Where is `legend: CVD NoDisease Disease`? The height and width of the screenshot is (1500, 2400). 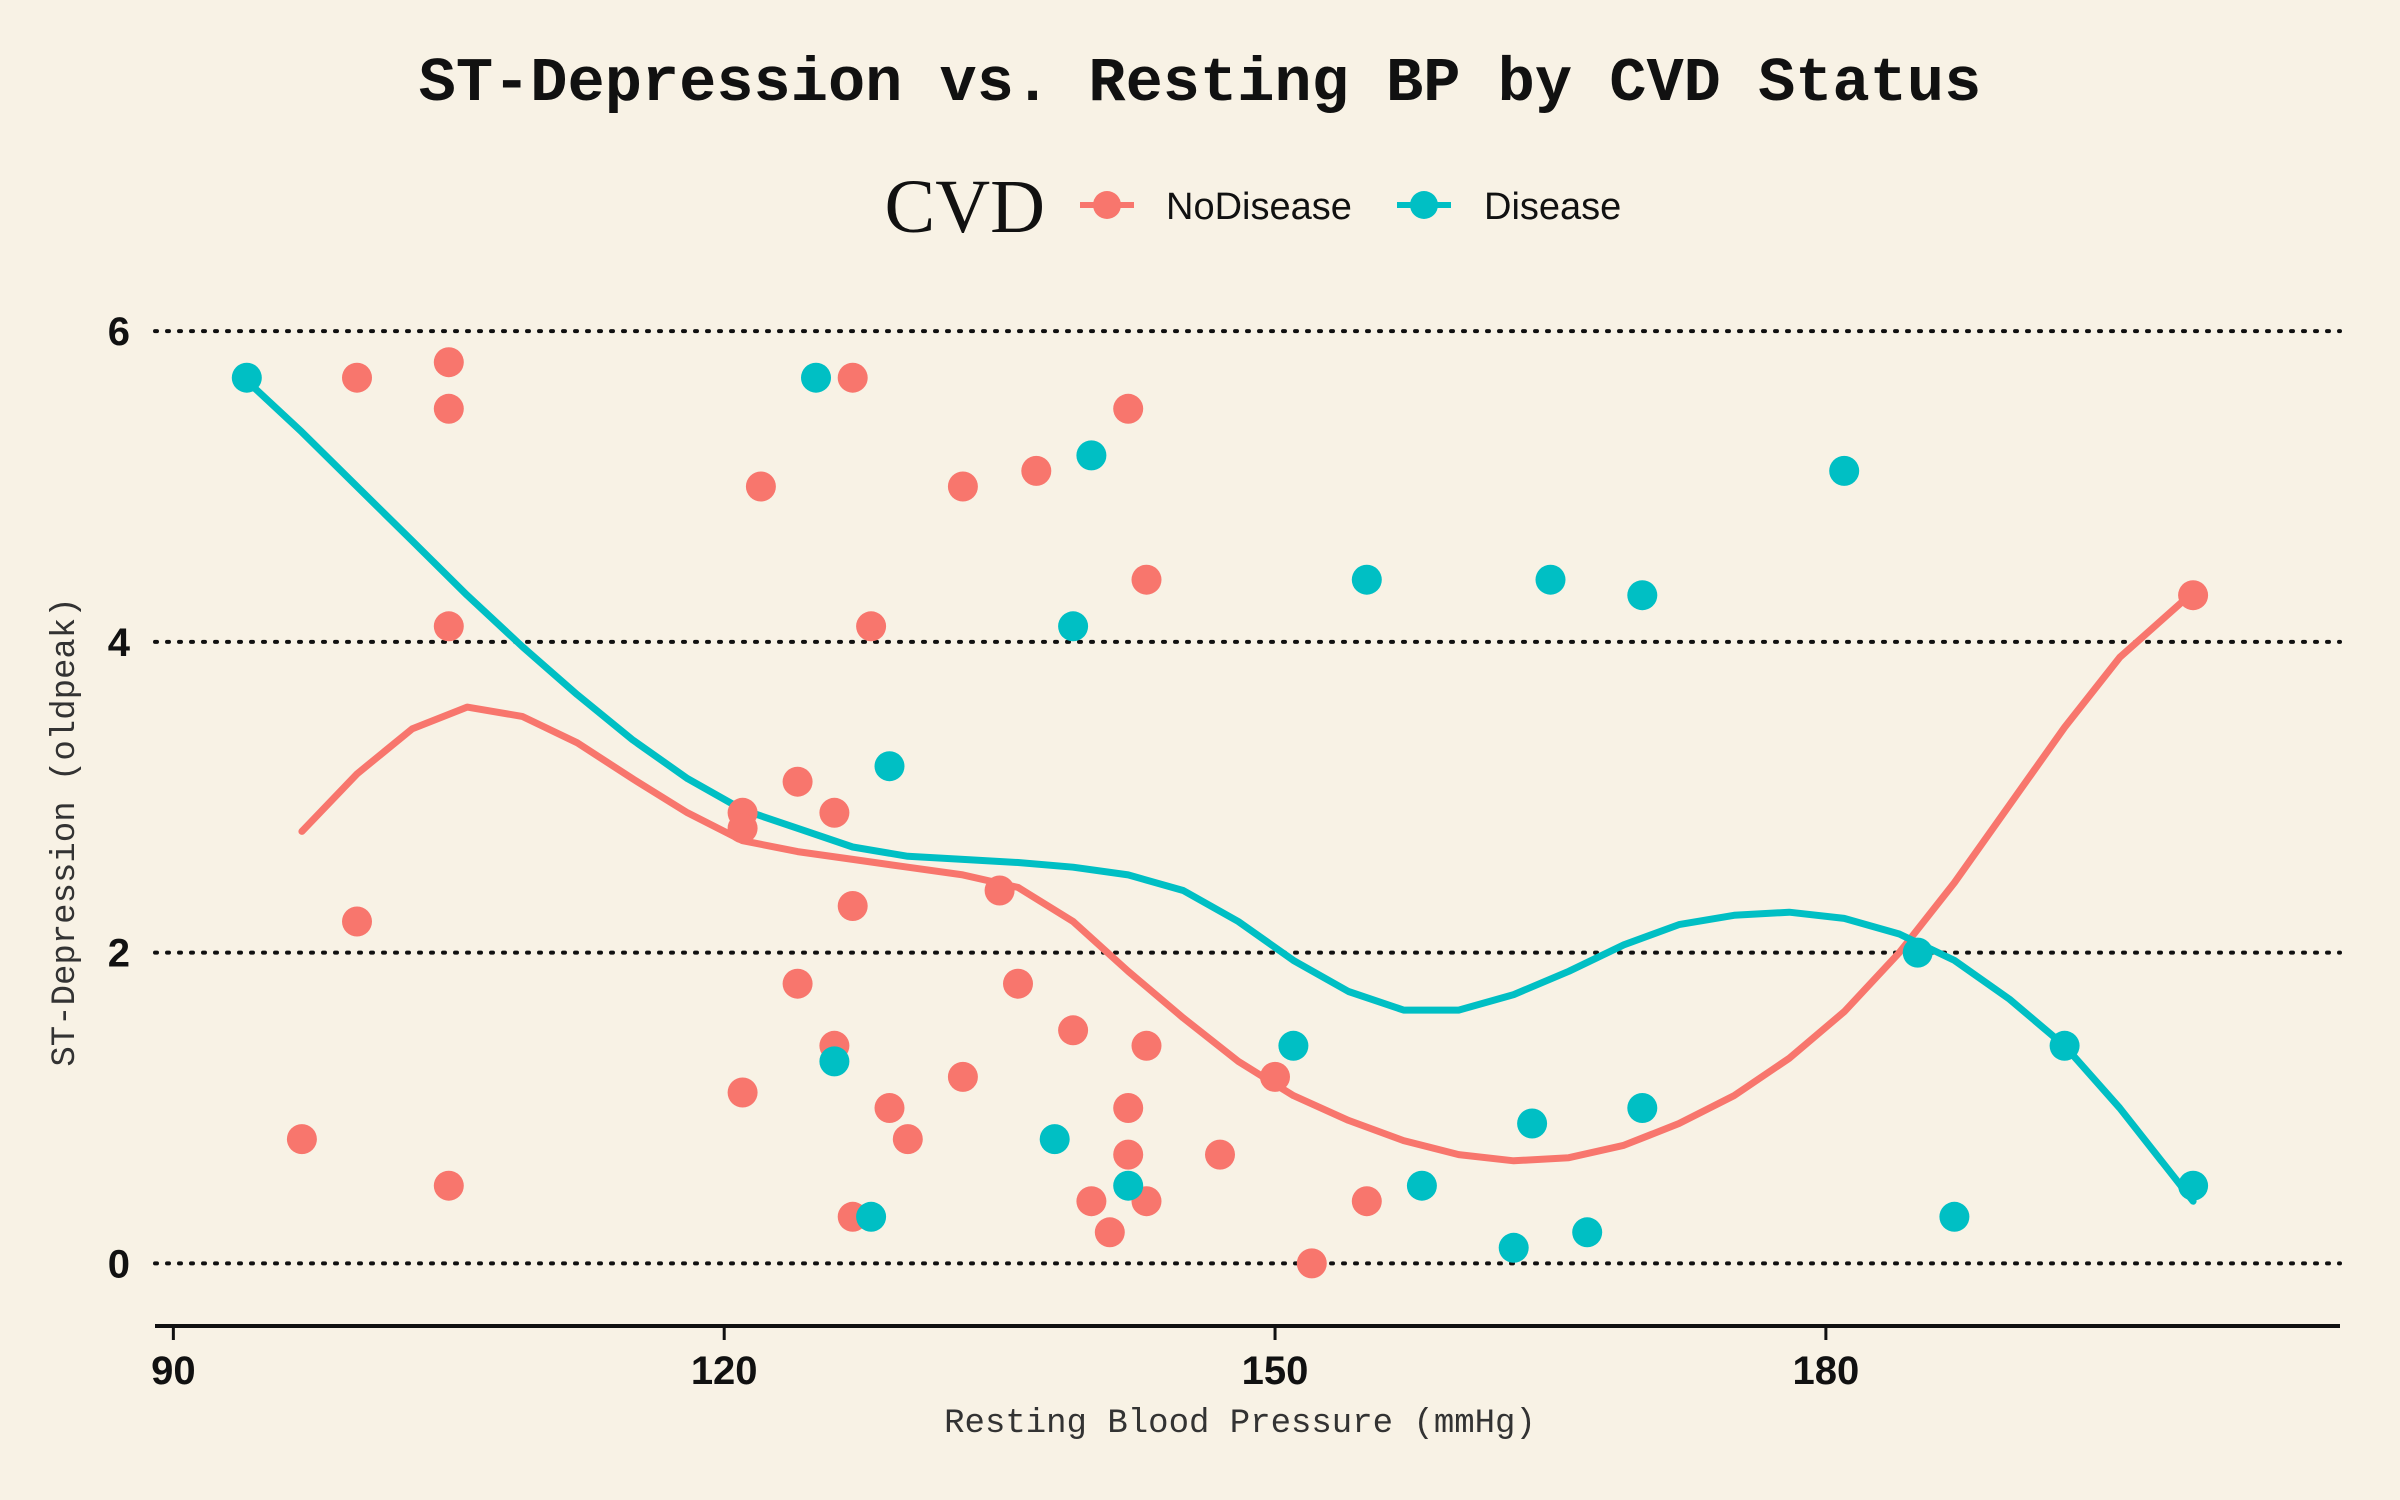 legend: CVD NoDisease Disease is located at coordinates (1253, 207).